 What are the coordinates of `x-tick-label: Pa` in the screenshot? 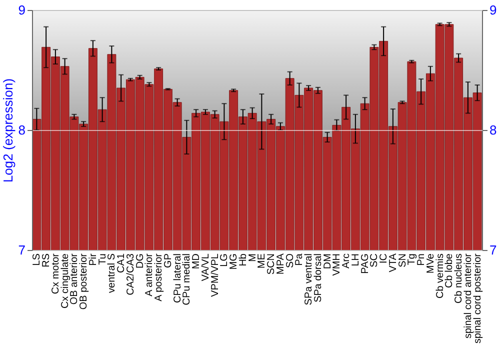 It's located at (300, 259).